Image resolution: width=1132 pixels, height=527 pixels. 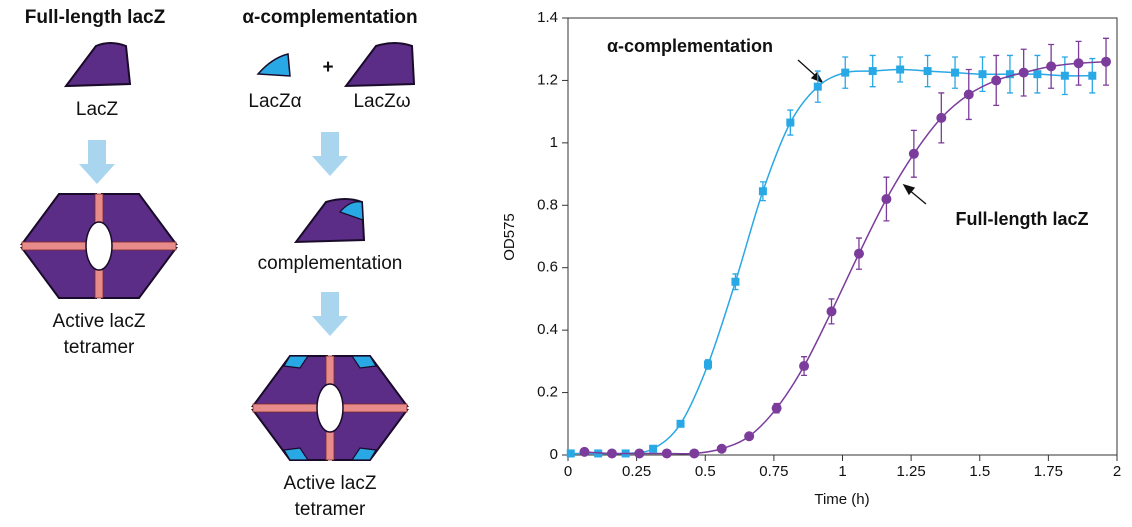 What do you see at coordinates (568, 471) in the screenshot?
I see `x-tick-label: 0` at bounding box center [568, 471].